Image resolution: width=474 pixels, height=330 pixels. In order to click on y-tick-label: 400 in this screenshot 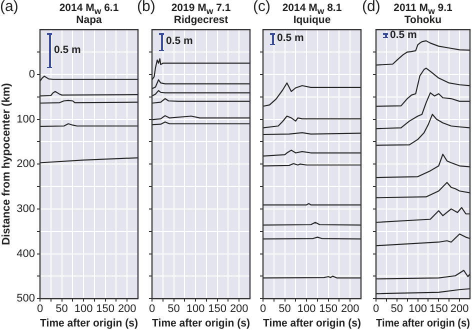, I will do `click(25, 254)`.